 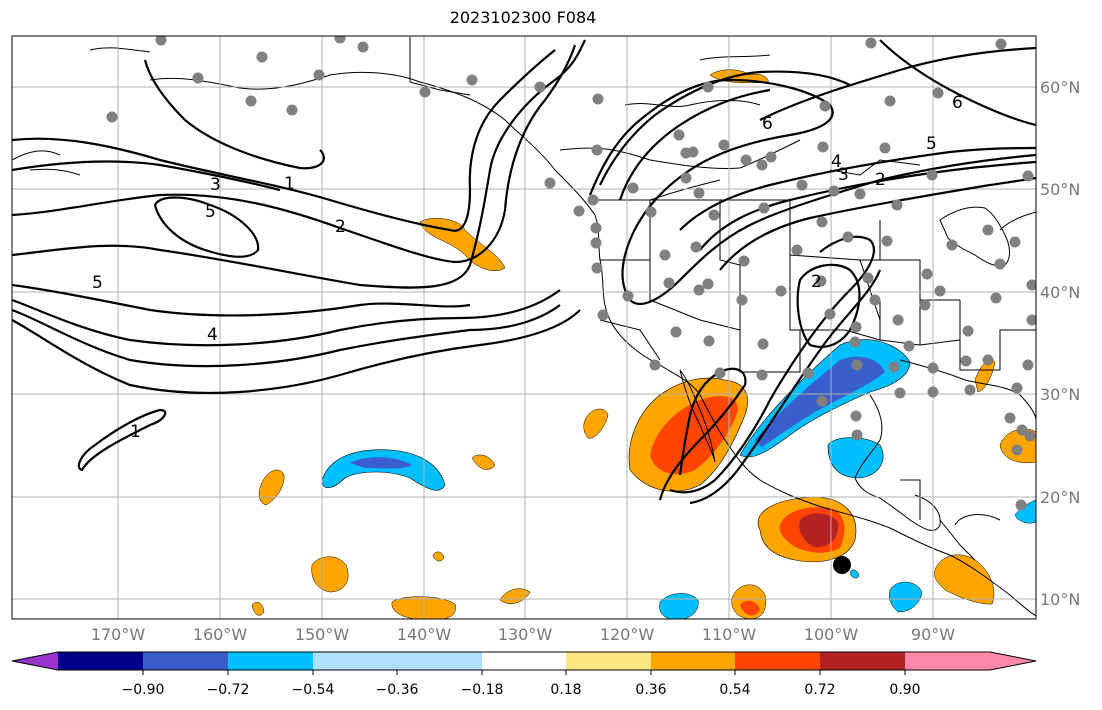 What do you see at coordinates (904, 690) in the screenshot?
I see `svg-text: 0.90` at bounding box center [904, 690].